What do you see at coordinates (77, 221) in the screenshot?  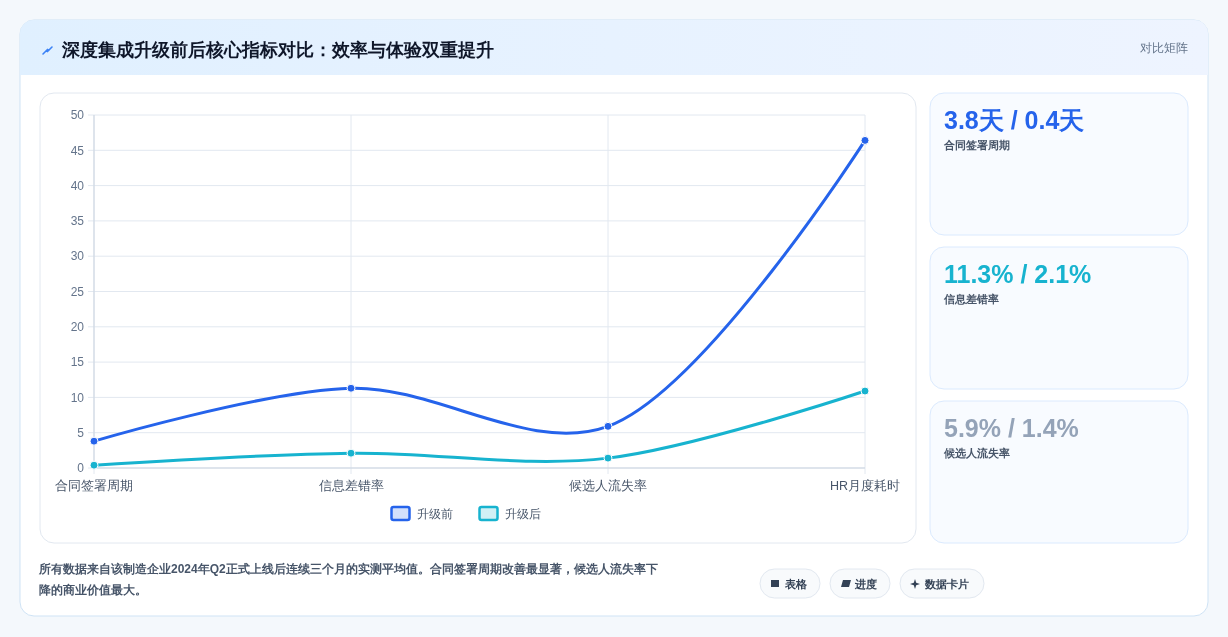 I see `y-tick-label: 35` at bounding box center [77, 221].